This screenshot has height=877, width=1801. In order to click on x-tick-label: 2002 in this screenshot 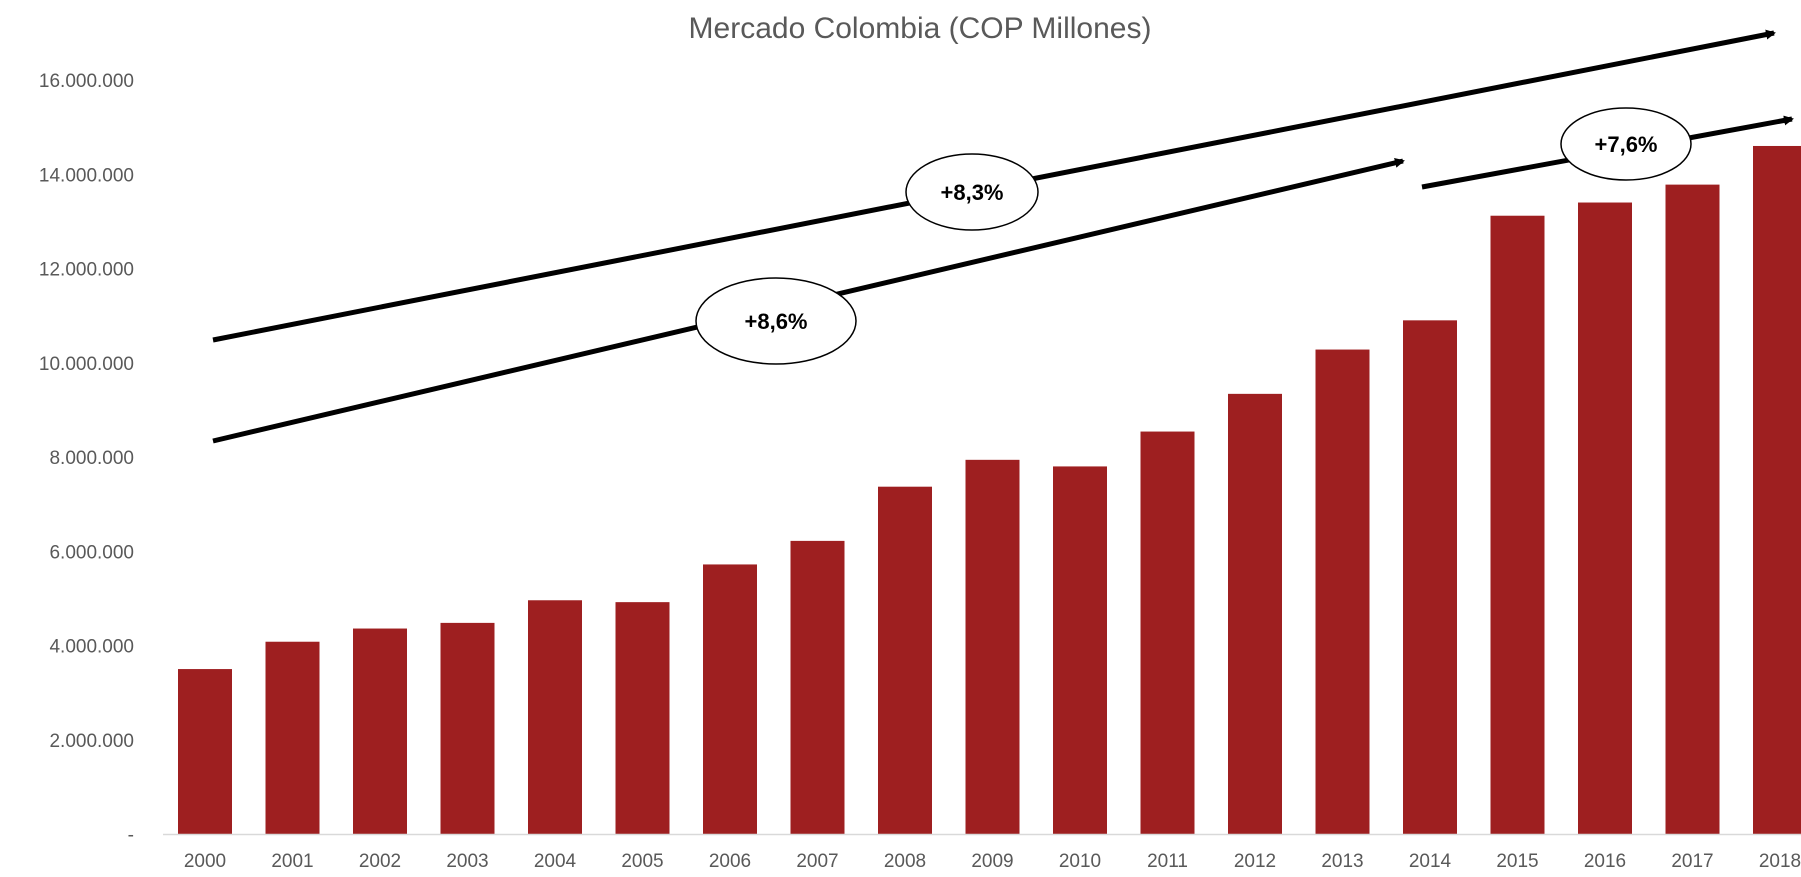, I will do `click(380, 861)`.